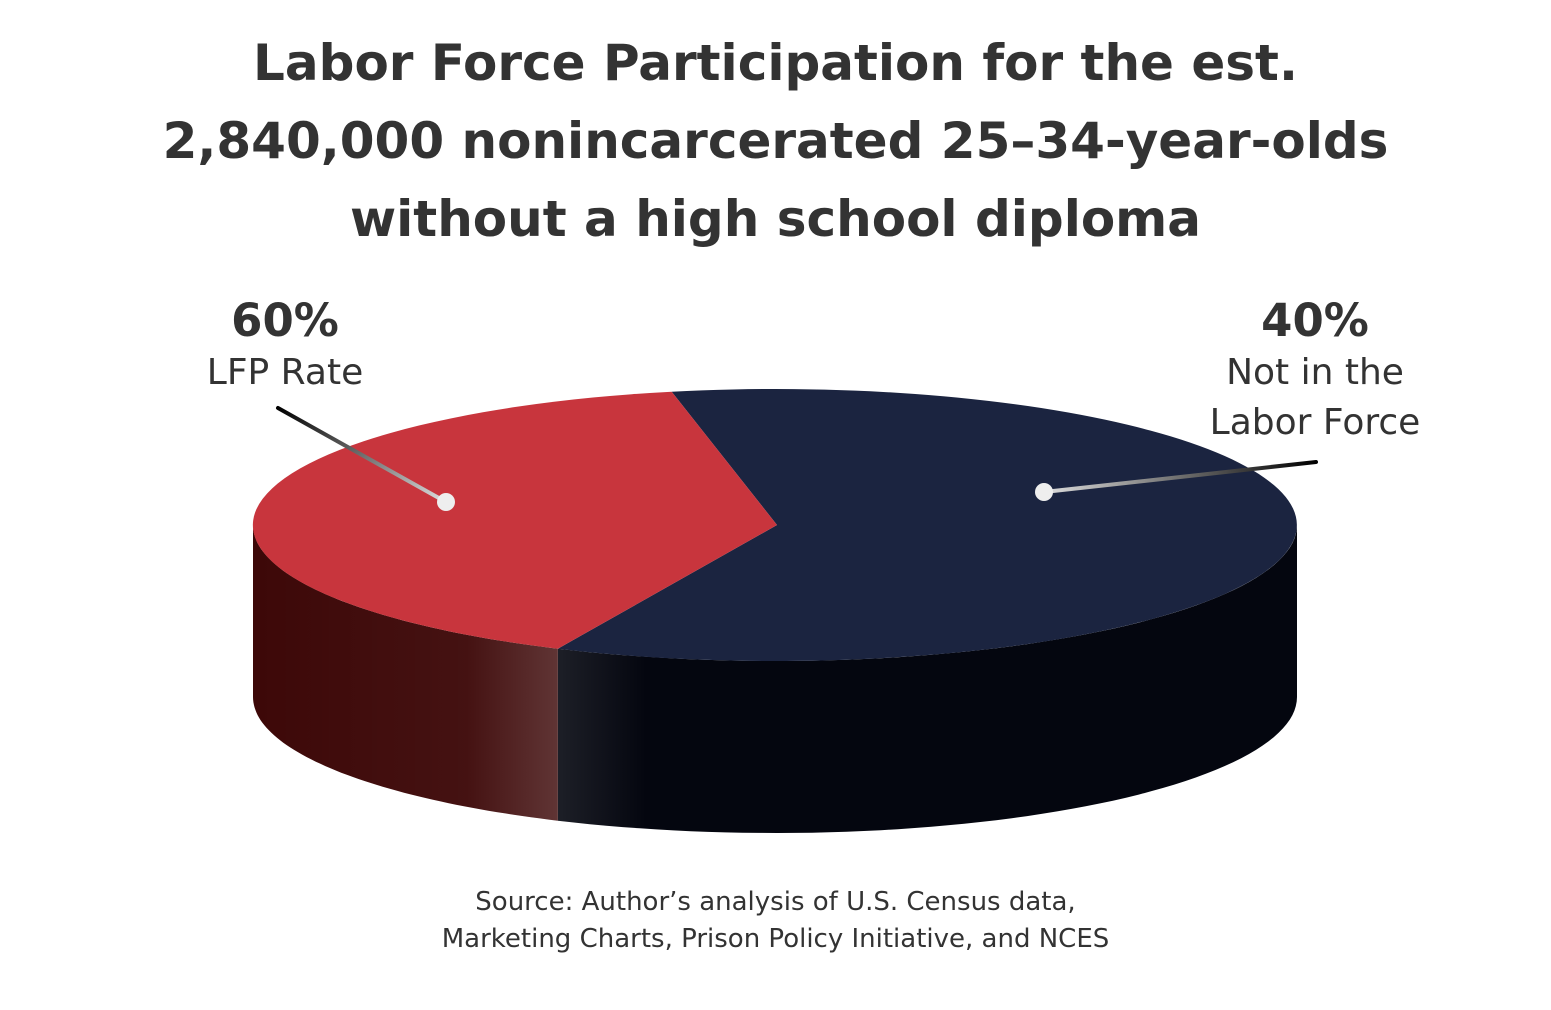 The height and width of the screenshot is (1010, 1551). Describe the element at coordinates (775, 219) in the screenshot. I see `chart-title-line-3: without a high school diploma` at that location.